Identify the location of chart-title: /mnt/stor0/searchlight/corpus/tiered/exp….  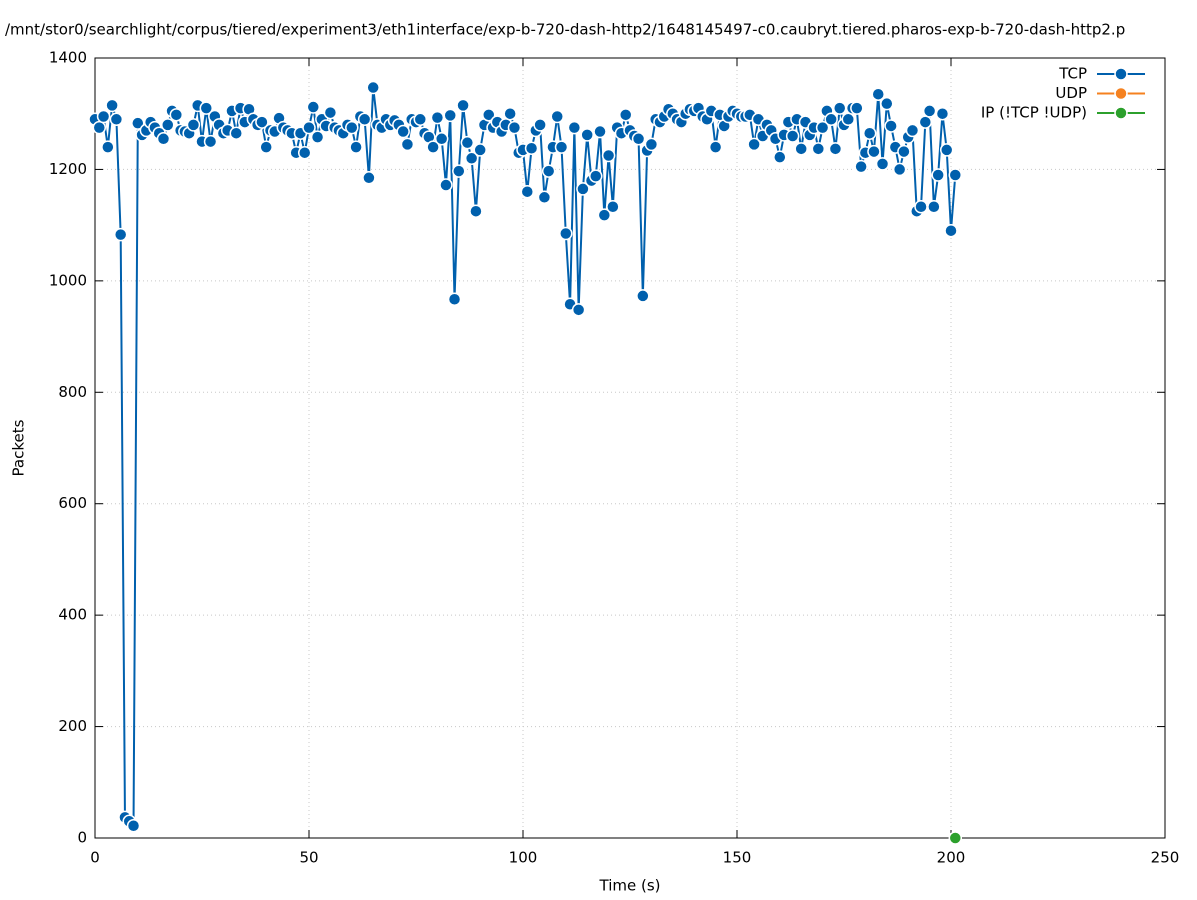
(565, 30).